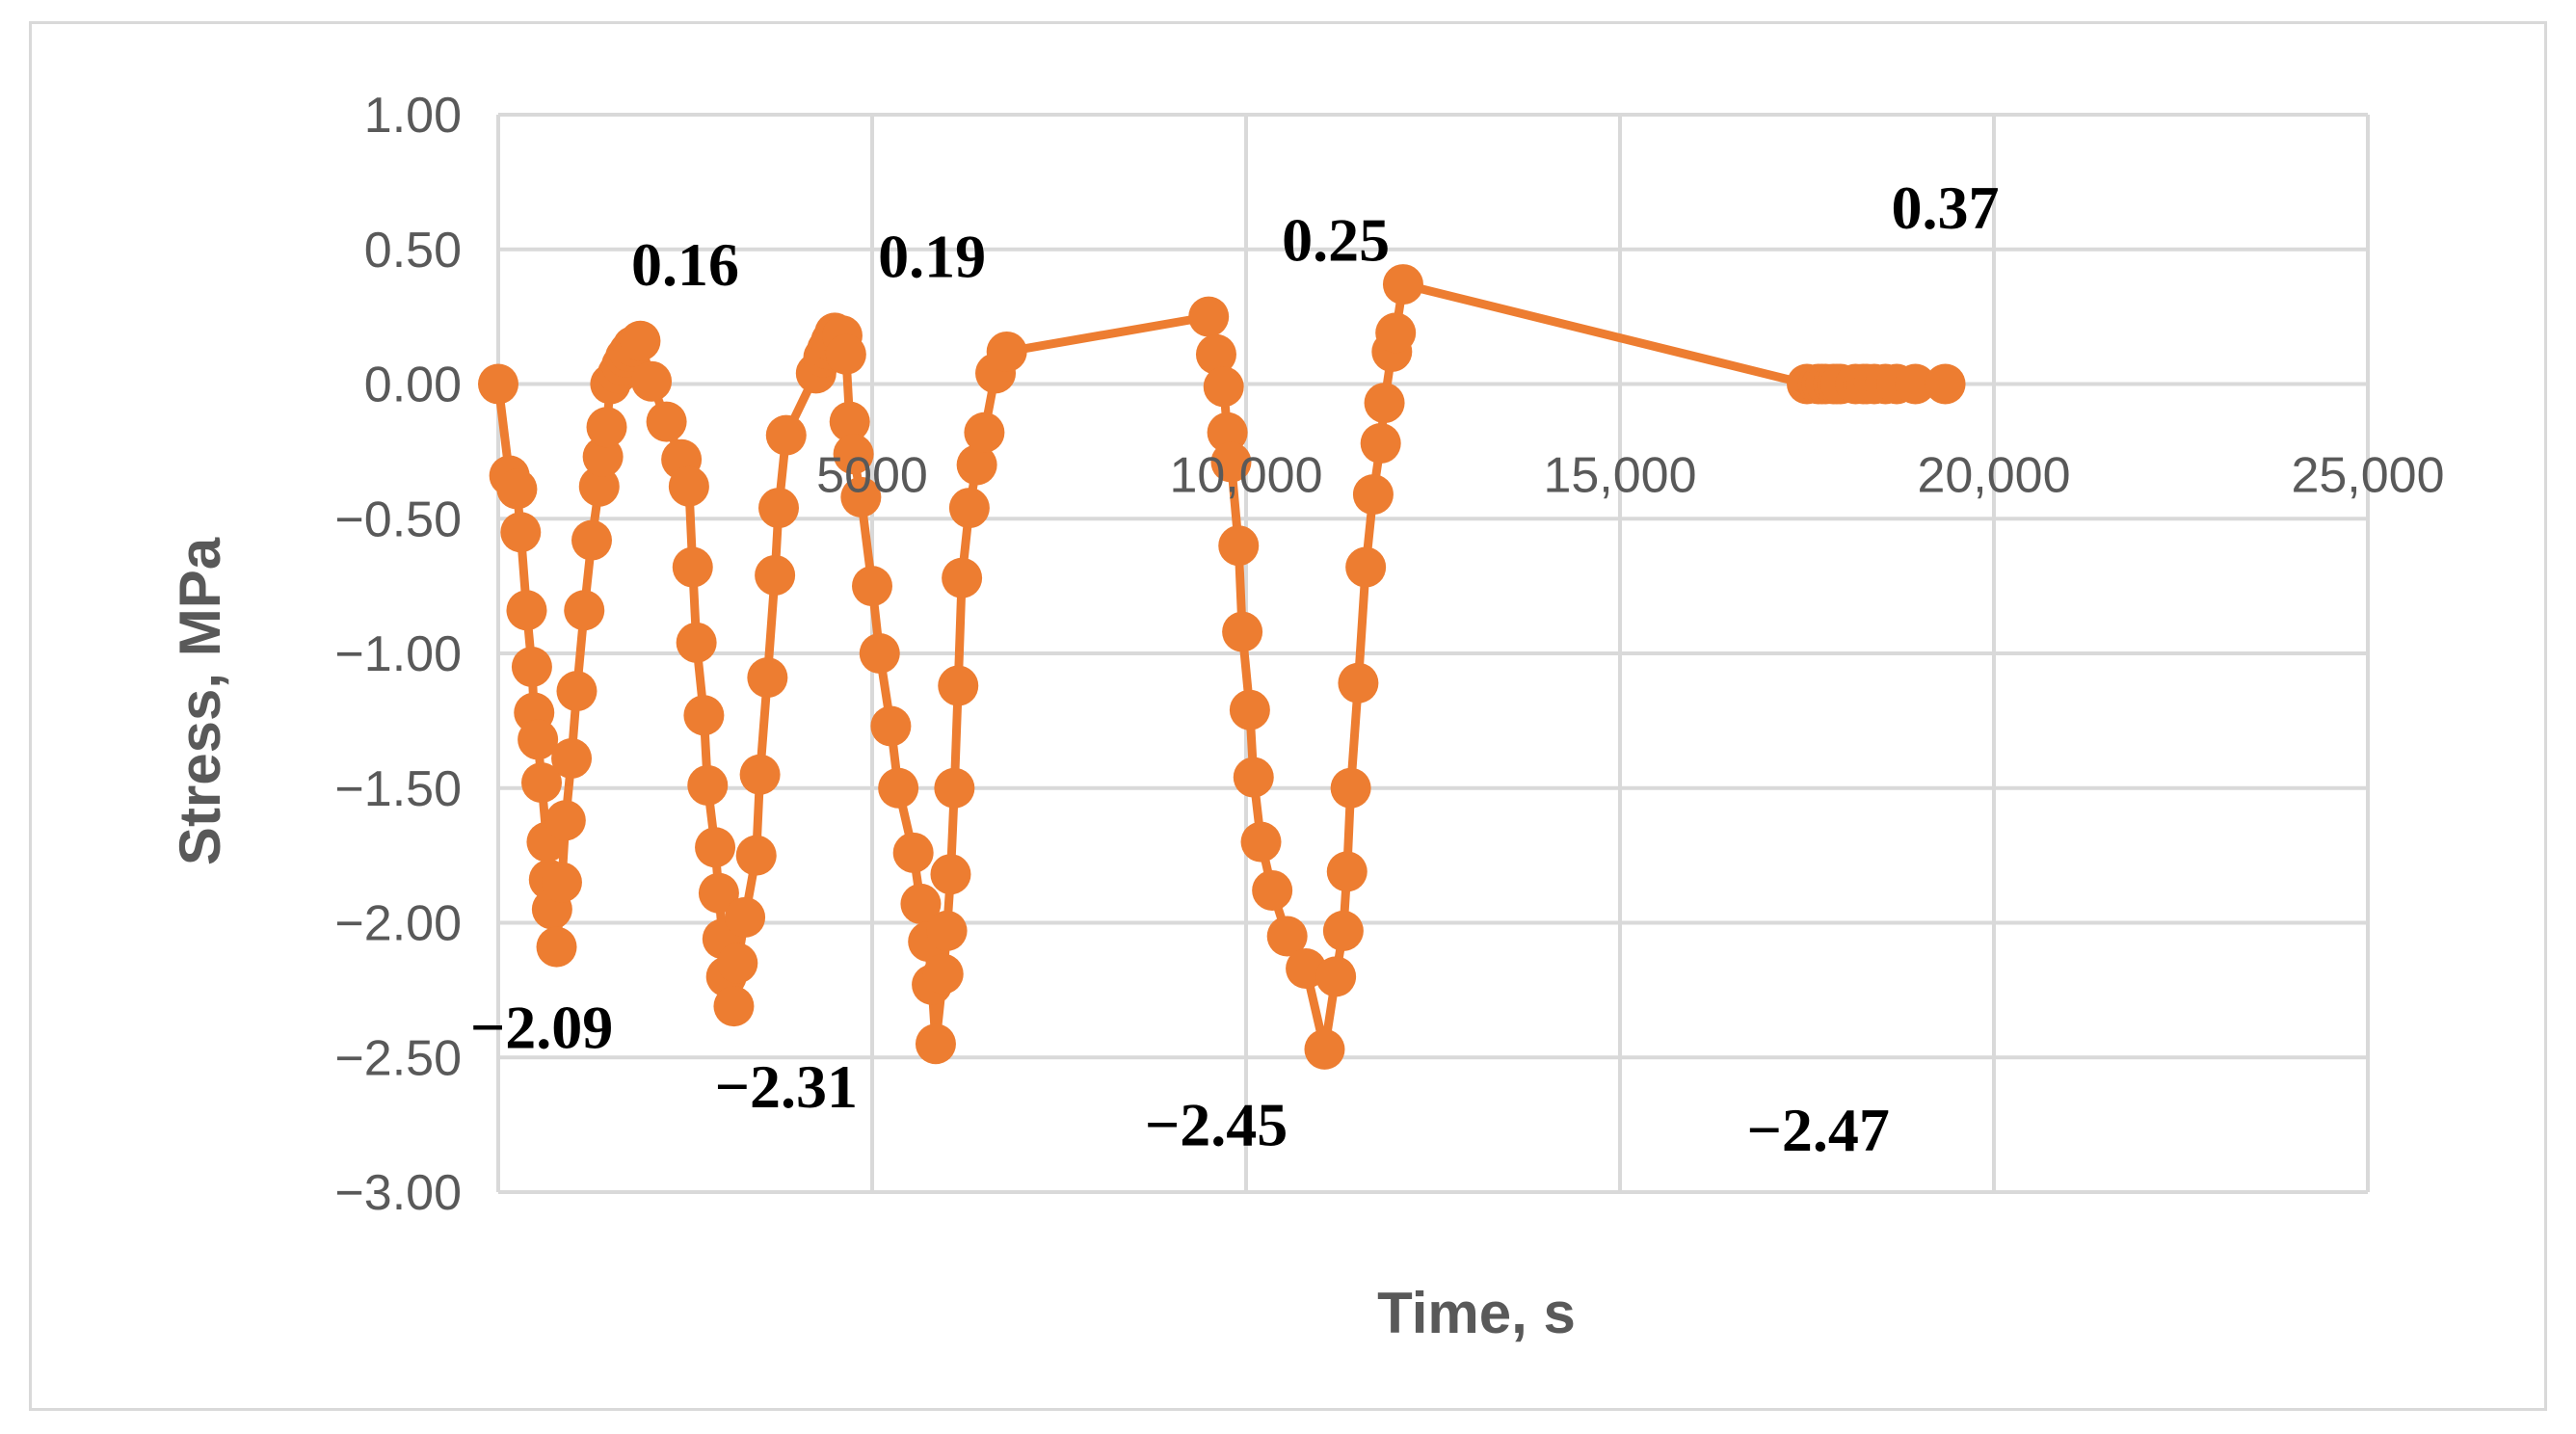 The width and height of the screenshot is (2576, 1434). I want to click on y-tick-label: −1.50, so click(398, 789).